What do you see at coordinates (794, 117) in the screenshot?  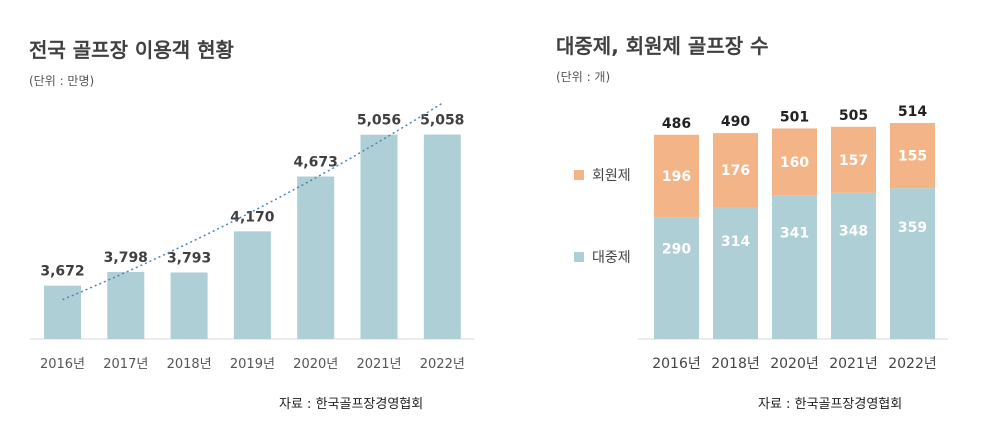 I see `total-value-label: 501` at bounding box center [794, 117].